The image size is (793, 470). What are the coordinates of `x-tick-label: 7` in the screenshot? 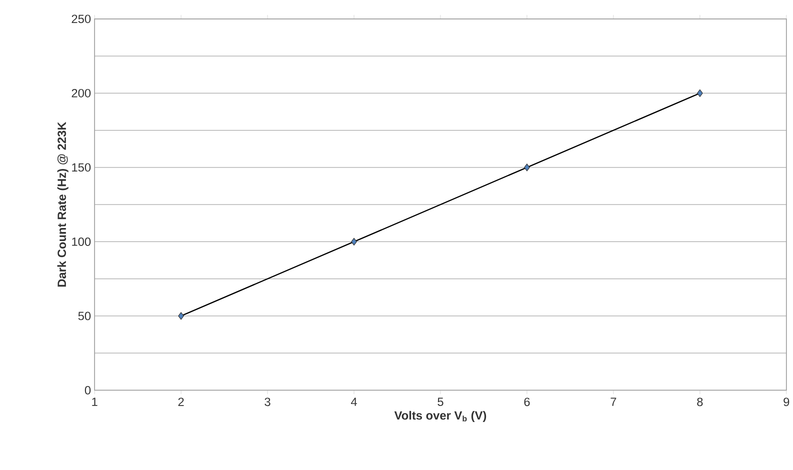 It's located at (613, 402).